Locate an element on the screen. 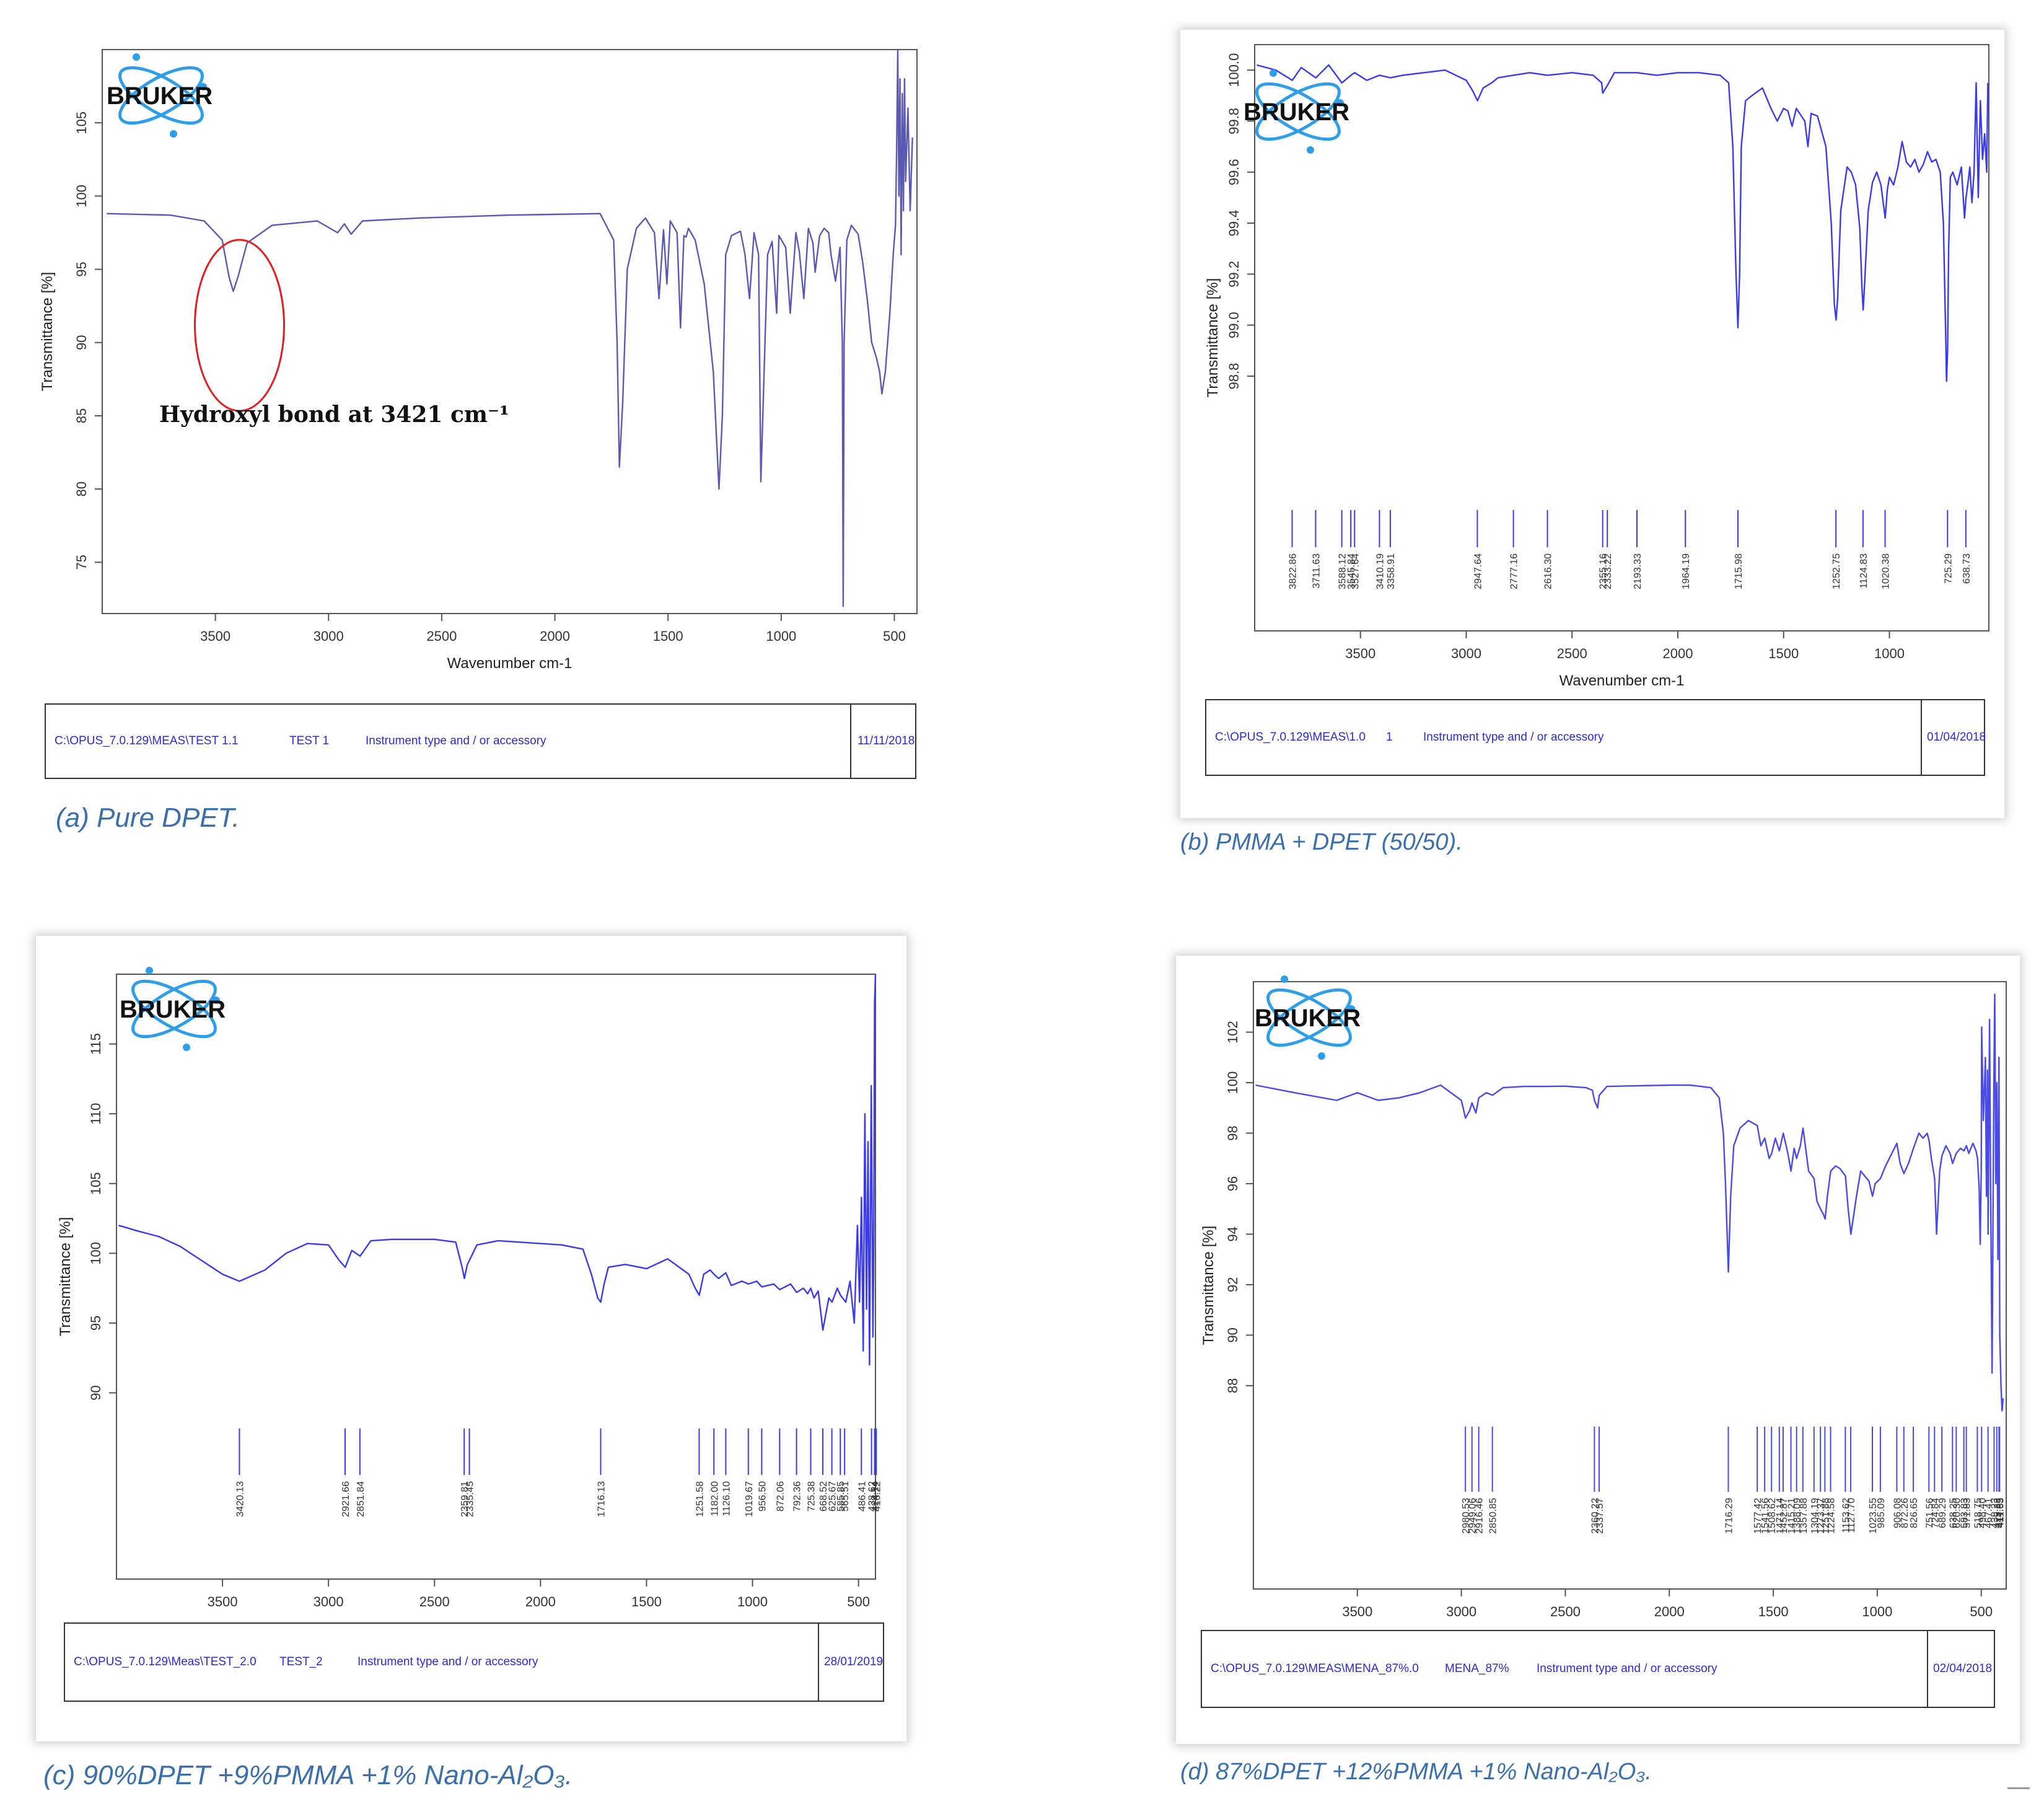  peak-label: 1716.13 is located at coordinates (601, 1499).